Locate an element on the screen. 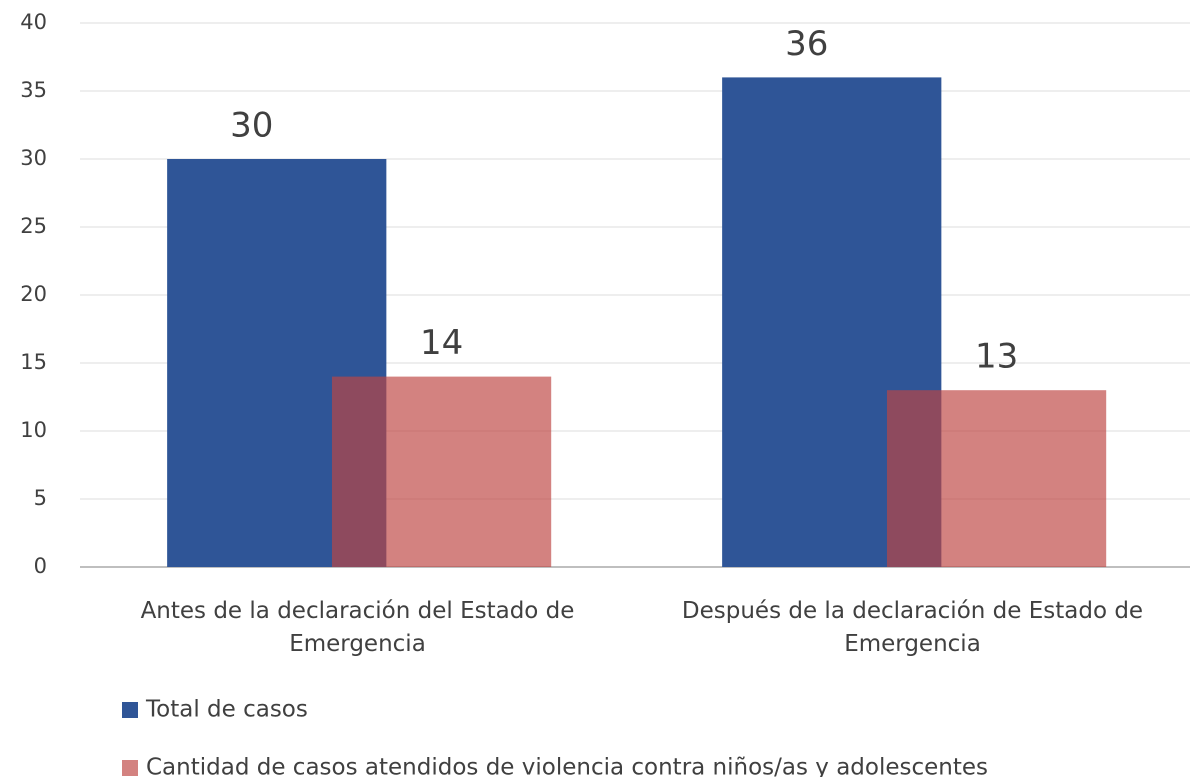 This screenshot has width=1190, height=777. y-tick-label: 35 is located at coordinates (33, 90).